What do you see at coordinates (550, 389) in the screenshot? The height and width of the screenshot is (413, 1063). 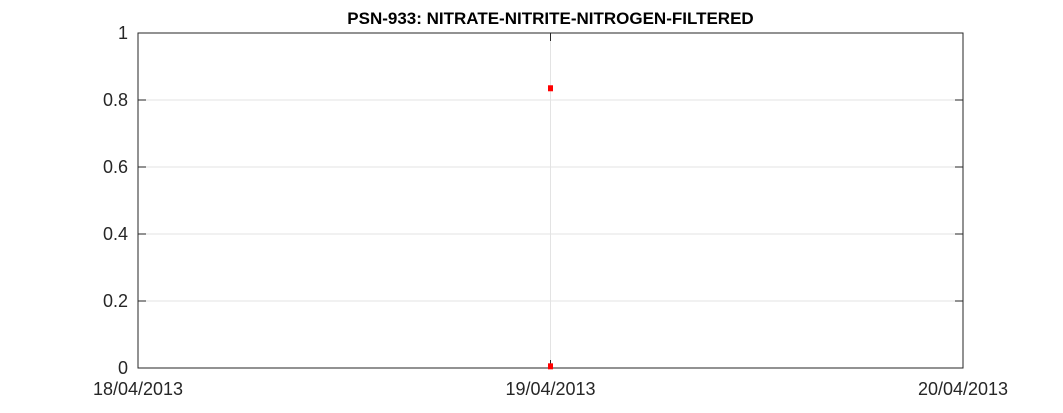 I see `x-tick-label: 19/04/2013` at bounding box center [550, 389].